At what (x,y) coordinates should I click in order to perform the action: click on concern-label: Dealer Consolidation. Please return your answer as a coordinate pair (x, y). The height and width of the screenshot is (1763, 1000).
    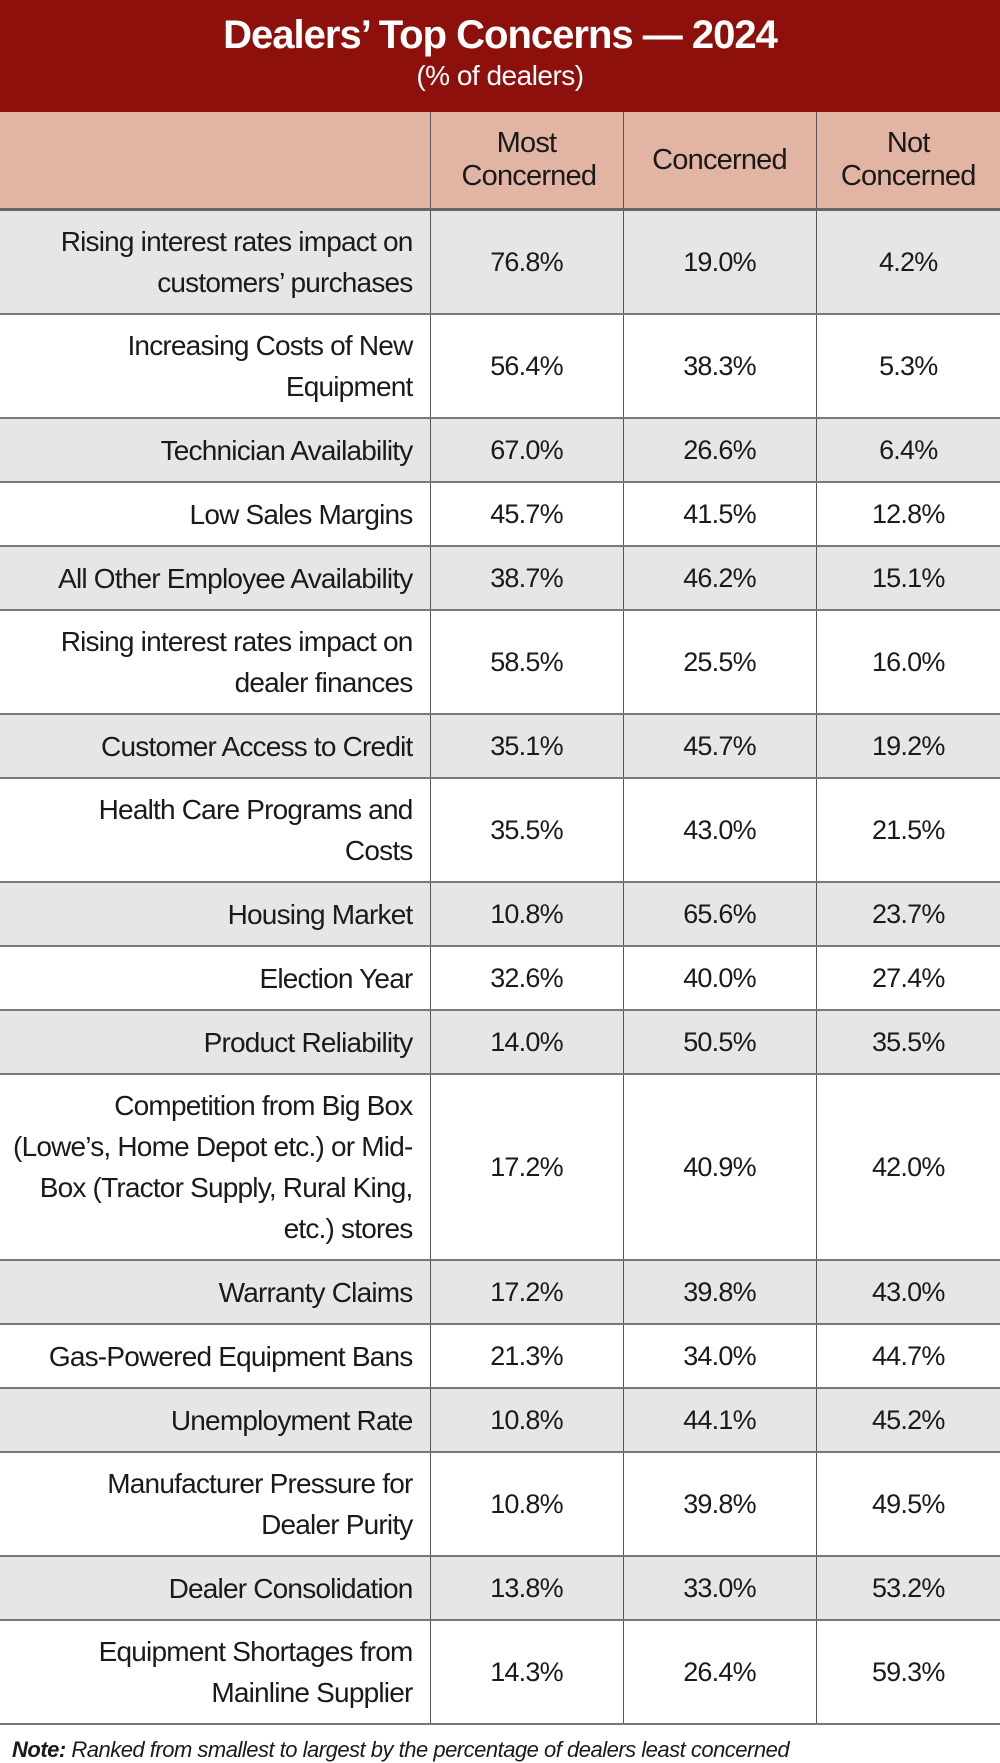
    Looking at the image, I should click on (215, 1588).